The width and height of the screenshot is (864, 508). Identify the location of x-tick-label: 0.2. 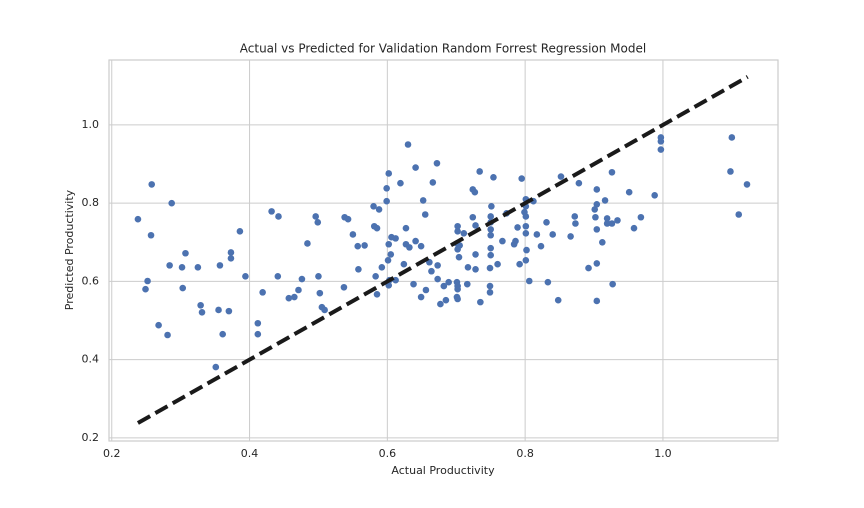
(112, 453).